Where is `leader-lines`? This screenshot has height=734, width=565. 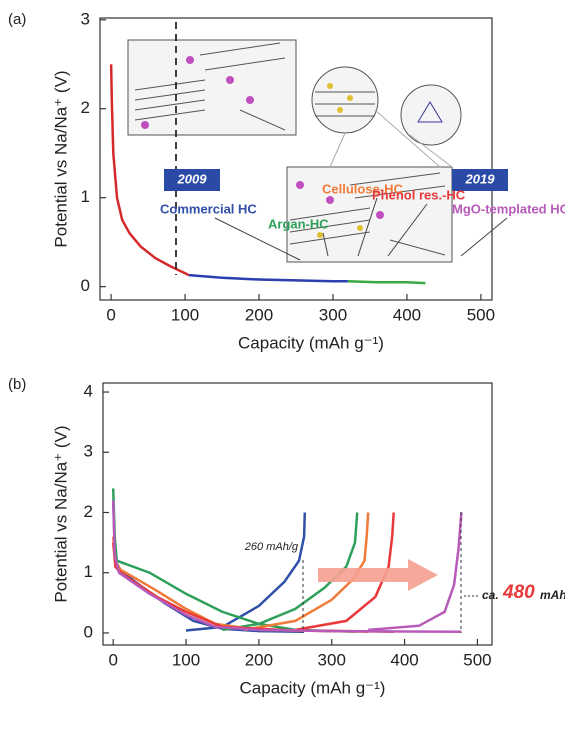 leader-lines is located at coordinates (391, 138).